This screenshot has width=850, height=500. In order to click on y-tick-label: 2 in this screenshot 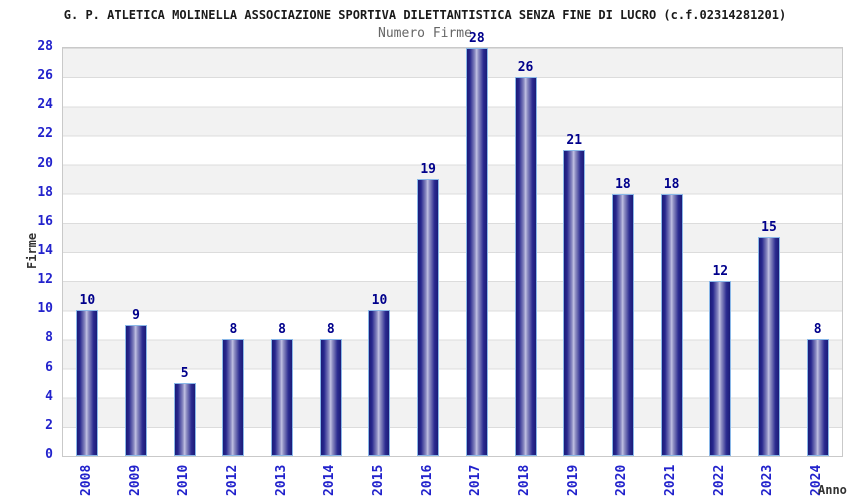, I will do `click(49, 425)`.